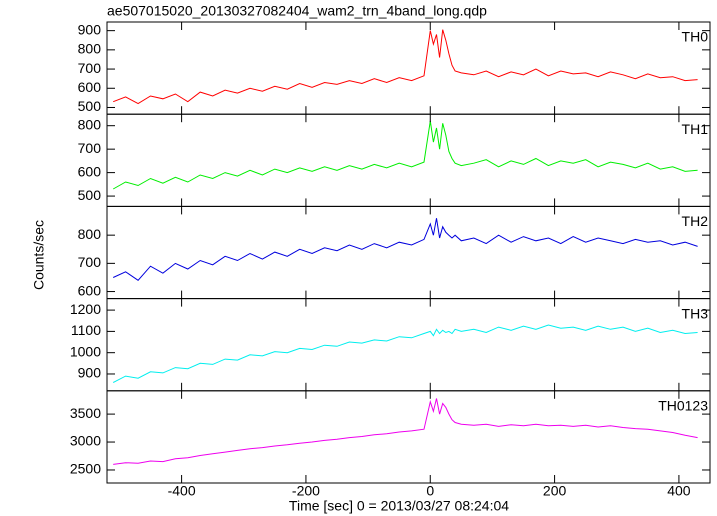 The width and height of the screenshot is (717, 516). I want to click on x-tick-label: 0, so click(430, 491).